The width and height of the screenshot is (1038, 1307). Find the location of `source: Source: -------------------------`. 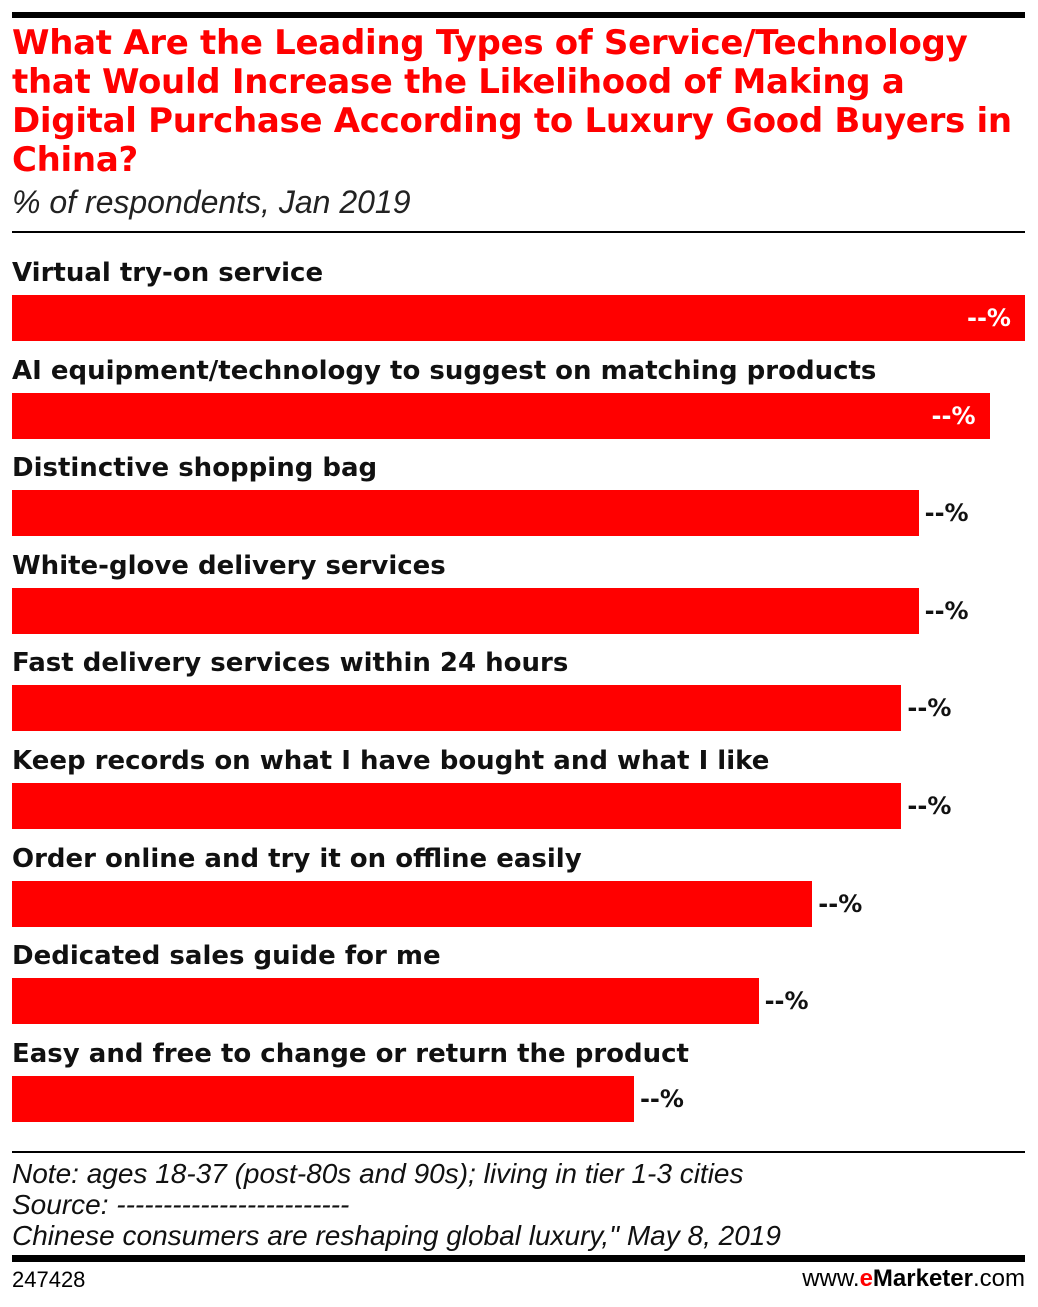

source: Source: ------------------------- is located at coordinates (181, 1204).